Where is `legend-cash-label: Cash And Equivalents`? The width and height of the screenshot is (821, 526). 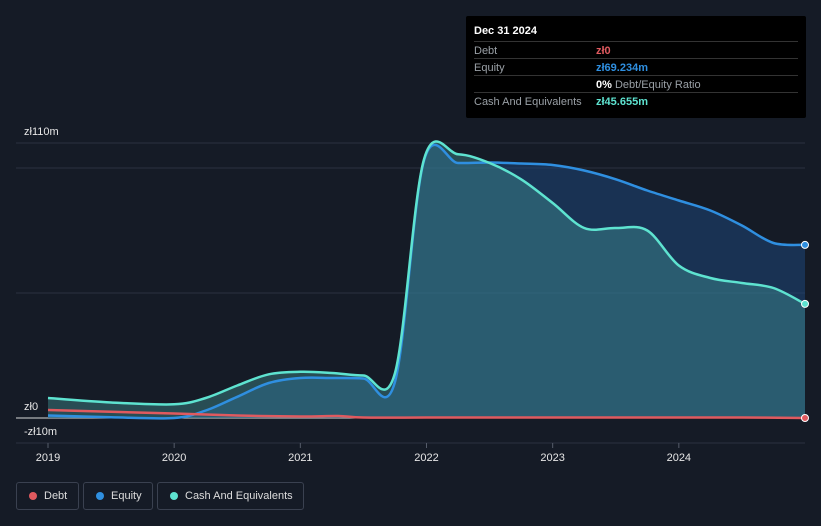
legend-cash-label: Cash And Equivalents is located at coordinates (239, 496).